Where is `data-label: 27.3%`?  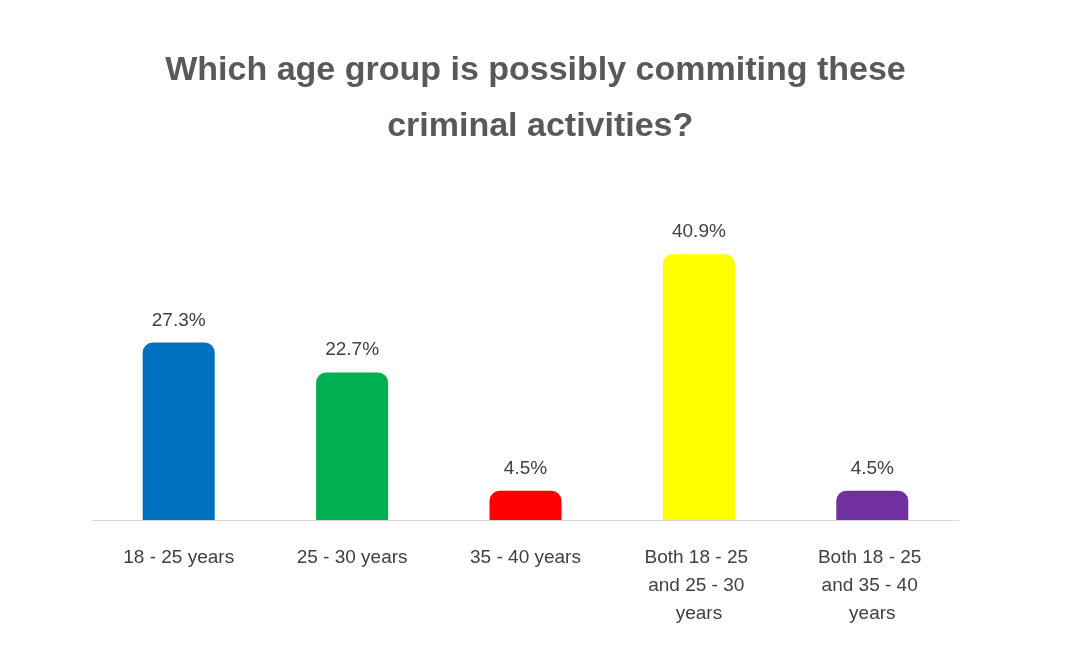 data-label: 27.3% is located at coordinates (178, 319).